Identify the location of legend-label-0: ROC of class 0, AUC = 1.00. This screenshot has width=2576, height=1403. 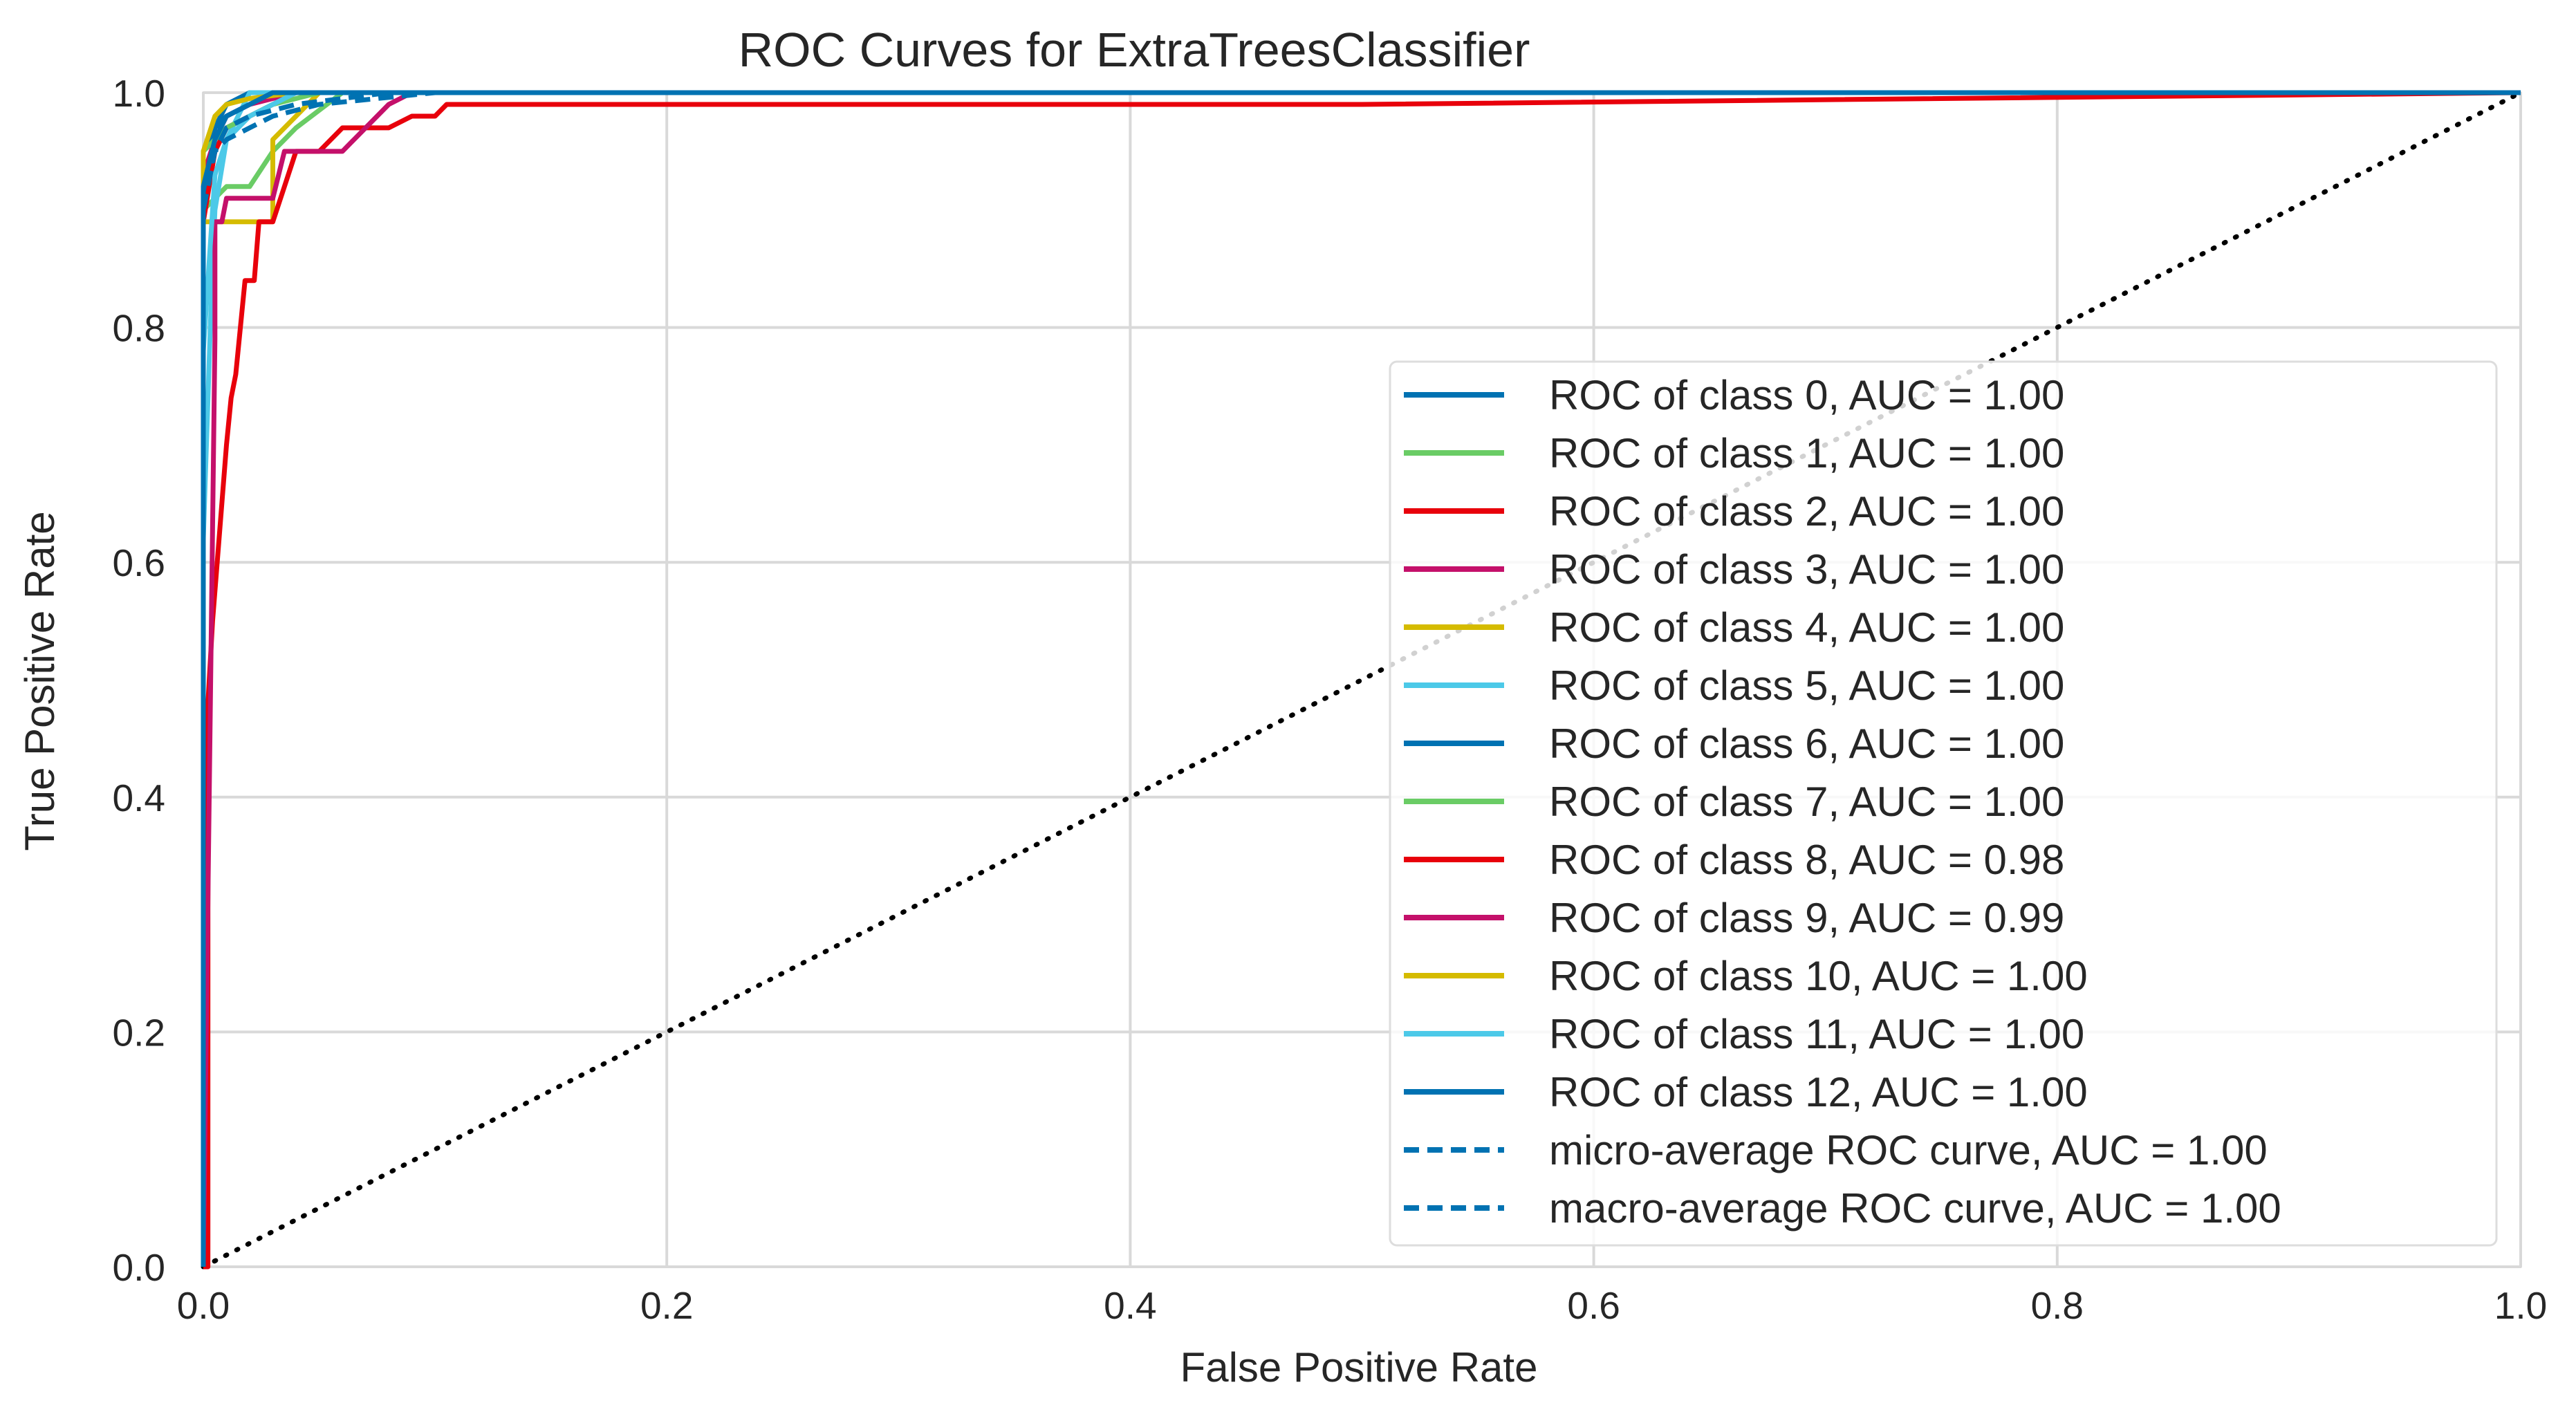
(1807, 395).